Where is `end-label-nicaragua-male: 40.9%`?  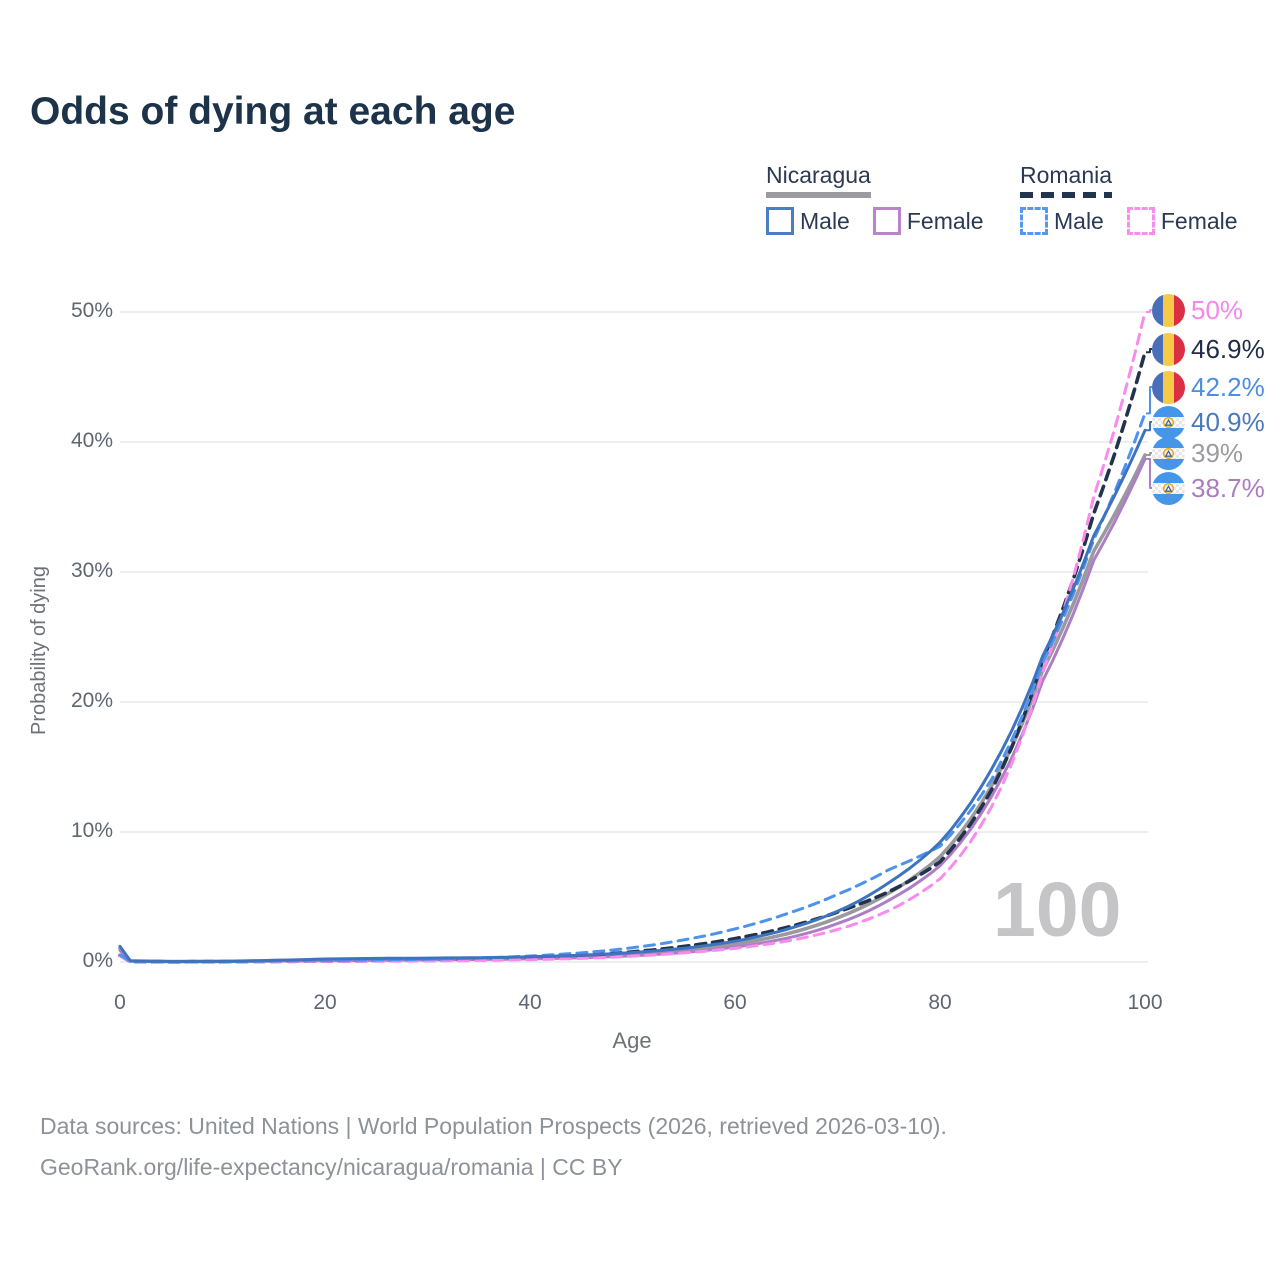 end-label-nicaragua-male: 40.9% is located at coordinates (1208, 422).